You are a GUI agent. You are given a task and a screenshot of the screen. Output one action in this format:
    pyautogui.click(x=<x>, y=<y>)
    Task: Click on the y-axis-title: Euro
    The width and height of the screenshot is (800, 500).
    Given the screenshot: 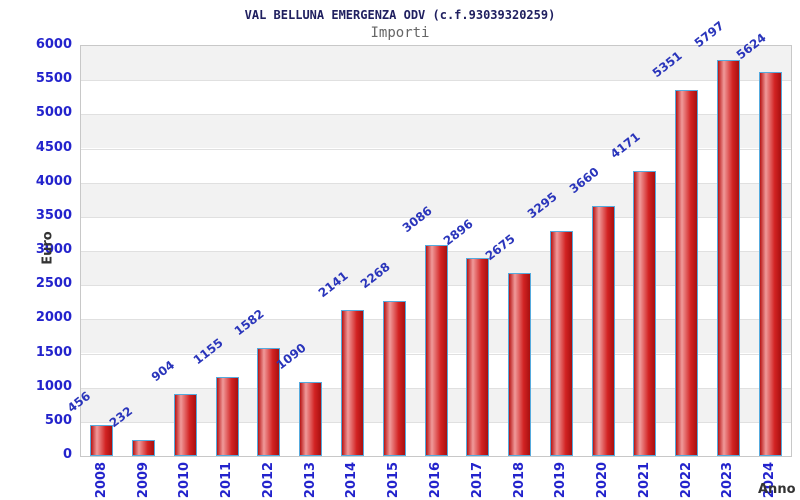 What is the action you would take?
    pyautogui.click(x=48, y=248)
    